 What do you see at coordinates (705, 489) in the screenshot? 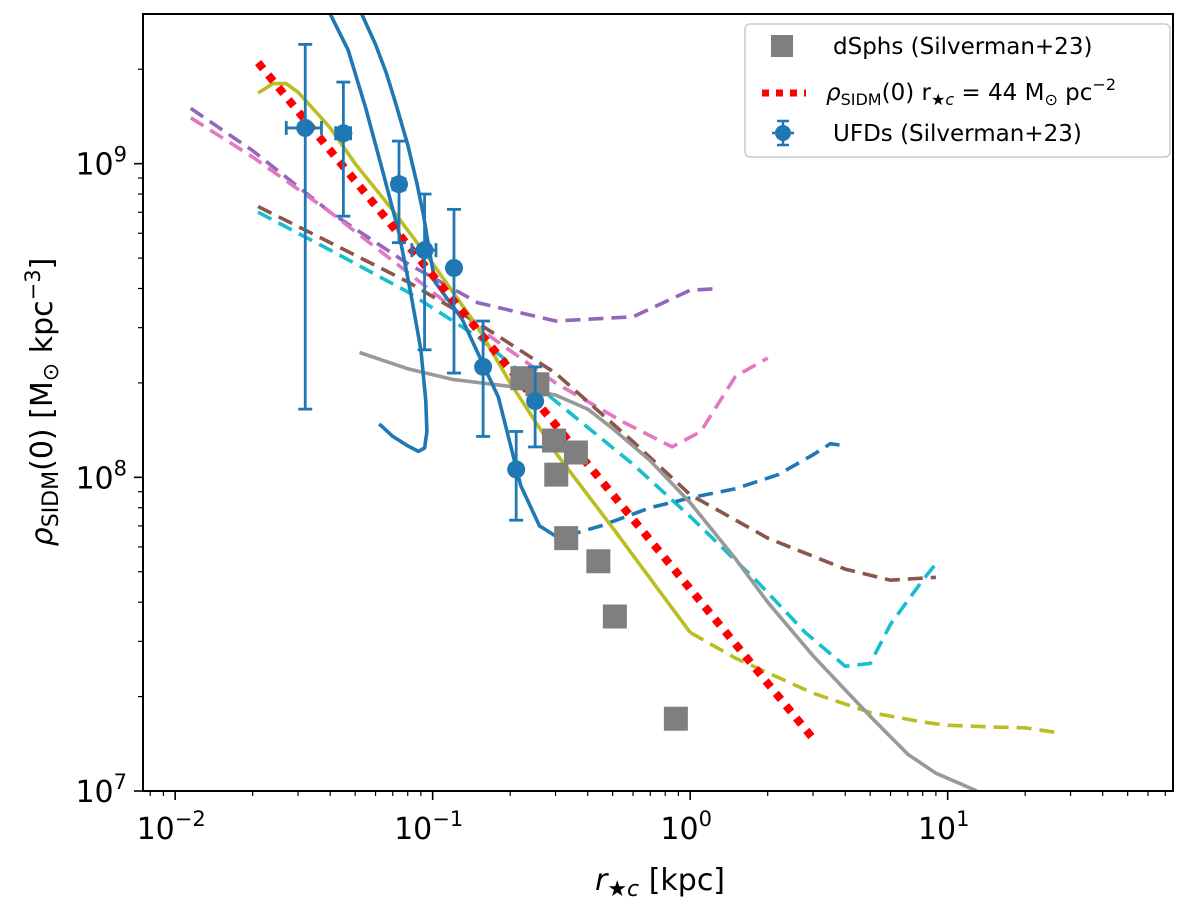
I see `series-line-blue-dashed` at bounding box center [705, 489].